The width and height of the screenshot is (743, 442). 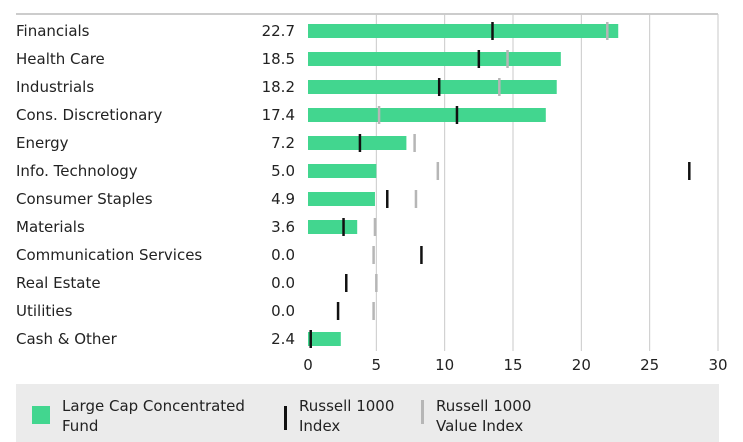 I want to click on x-tick-label-15: 15, so click(x=512, y=365).